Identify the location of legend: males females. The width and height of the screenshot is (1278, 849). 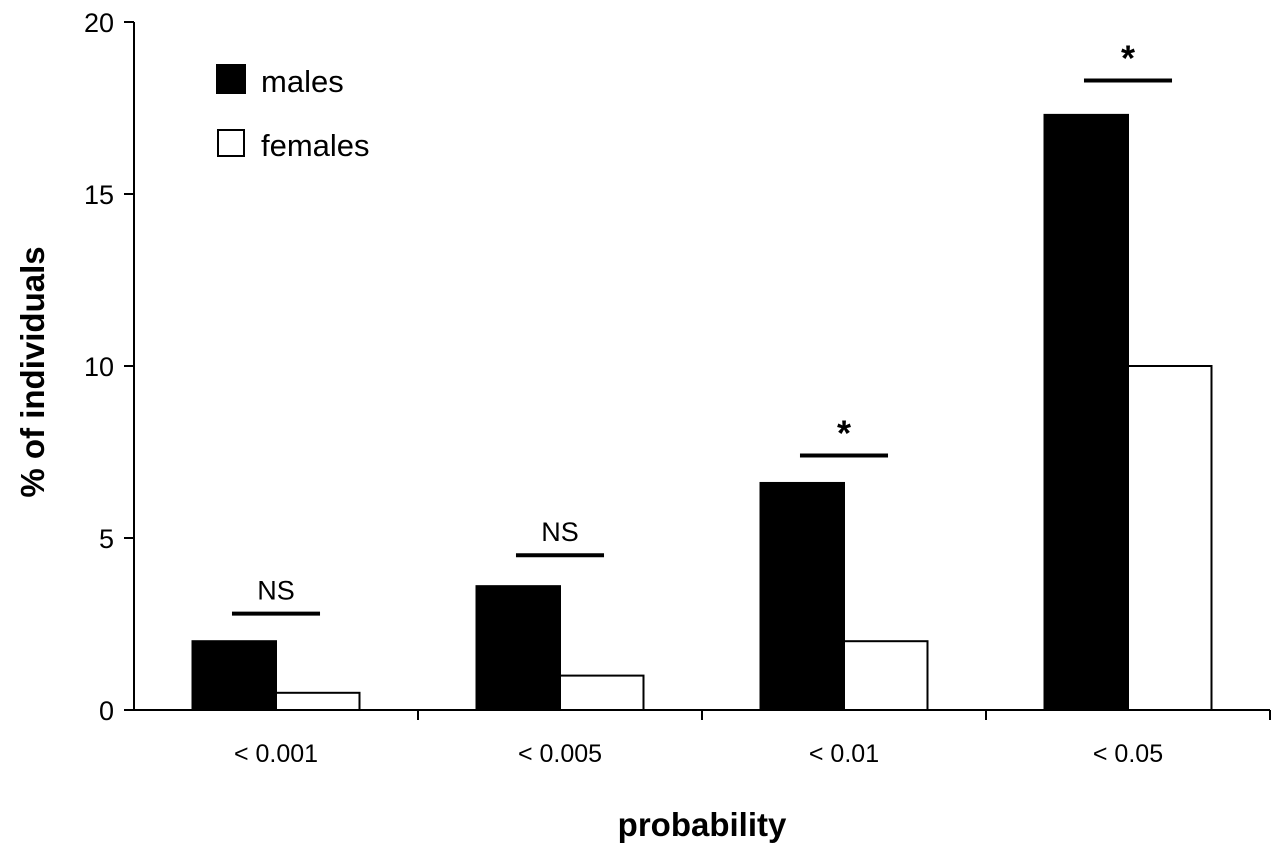
(293, 113).